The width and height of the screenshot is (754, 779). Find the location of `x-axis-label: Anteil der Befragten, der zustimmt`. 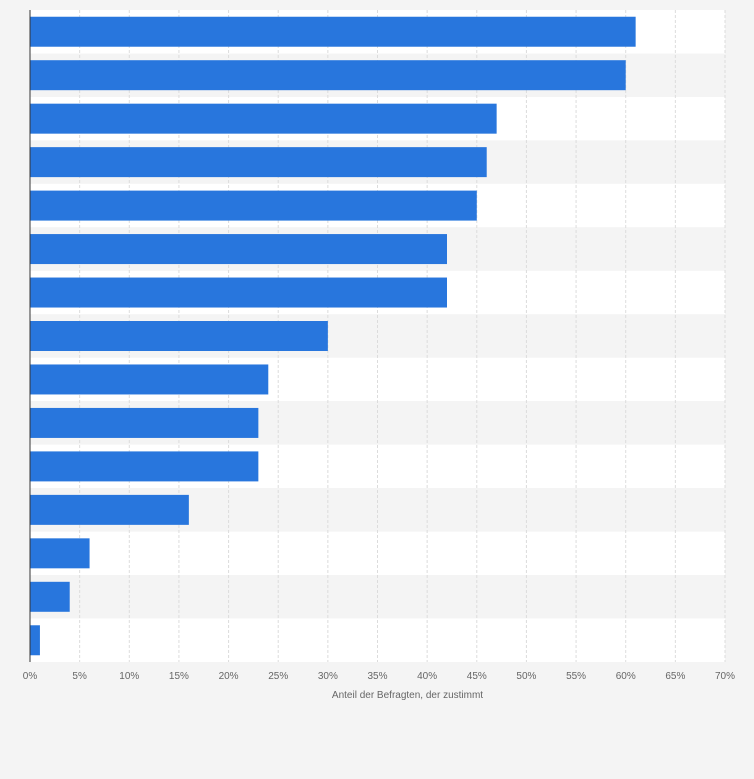

x-axis-label: Anteil der Befragten, der zustimmt is located at coordinates (407, 695).